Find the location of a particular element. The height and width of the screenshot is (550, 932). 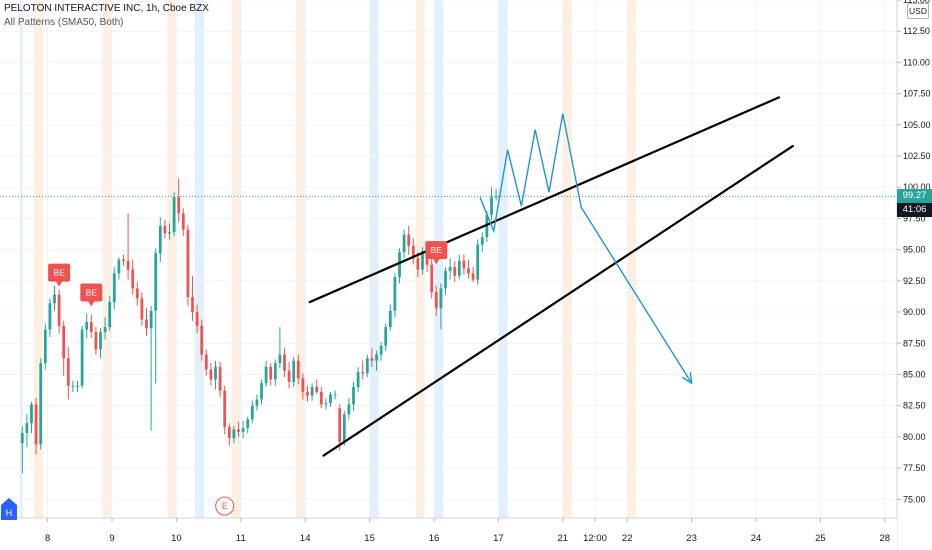

indicator-title: All Patterns (SMA50, Both) is located at coordinates (64, 22).